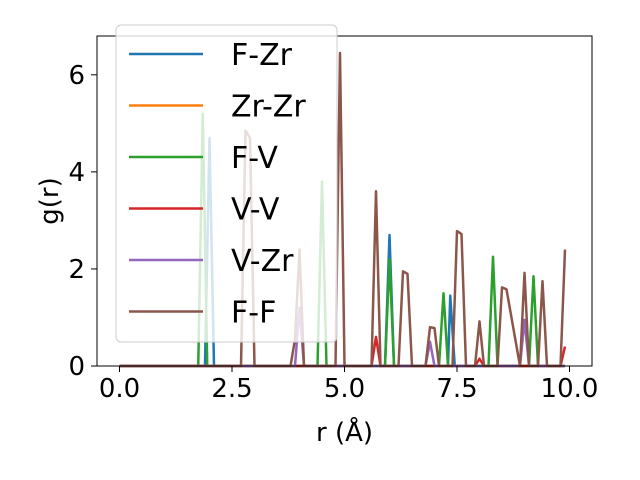 The height and width of the screenshot is (480, 640). What do you see at coordinates (570, 389) in the screenshot?
I see `x-tick-label: 10.0` at bounding box center [570, 389].